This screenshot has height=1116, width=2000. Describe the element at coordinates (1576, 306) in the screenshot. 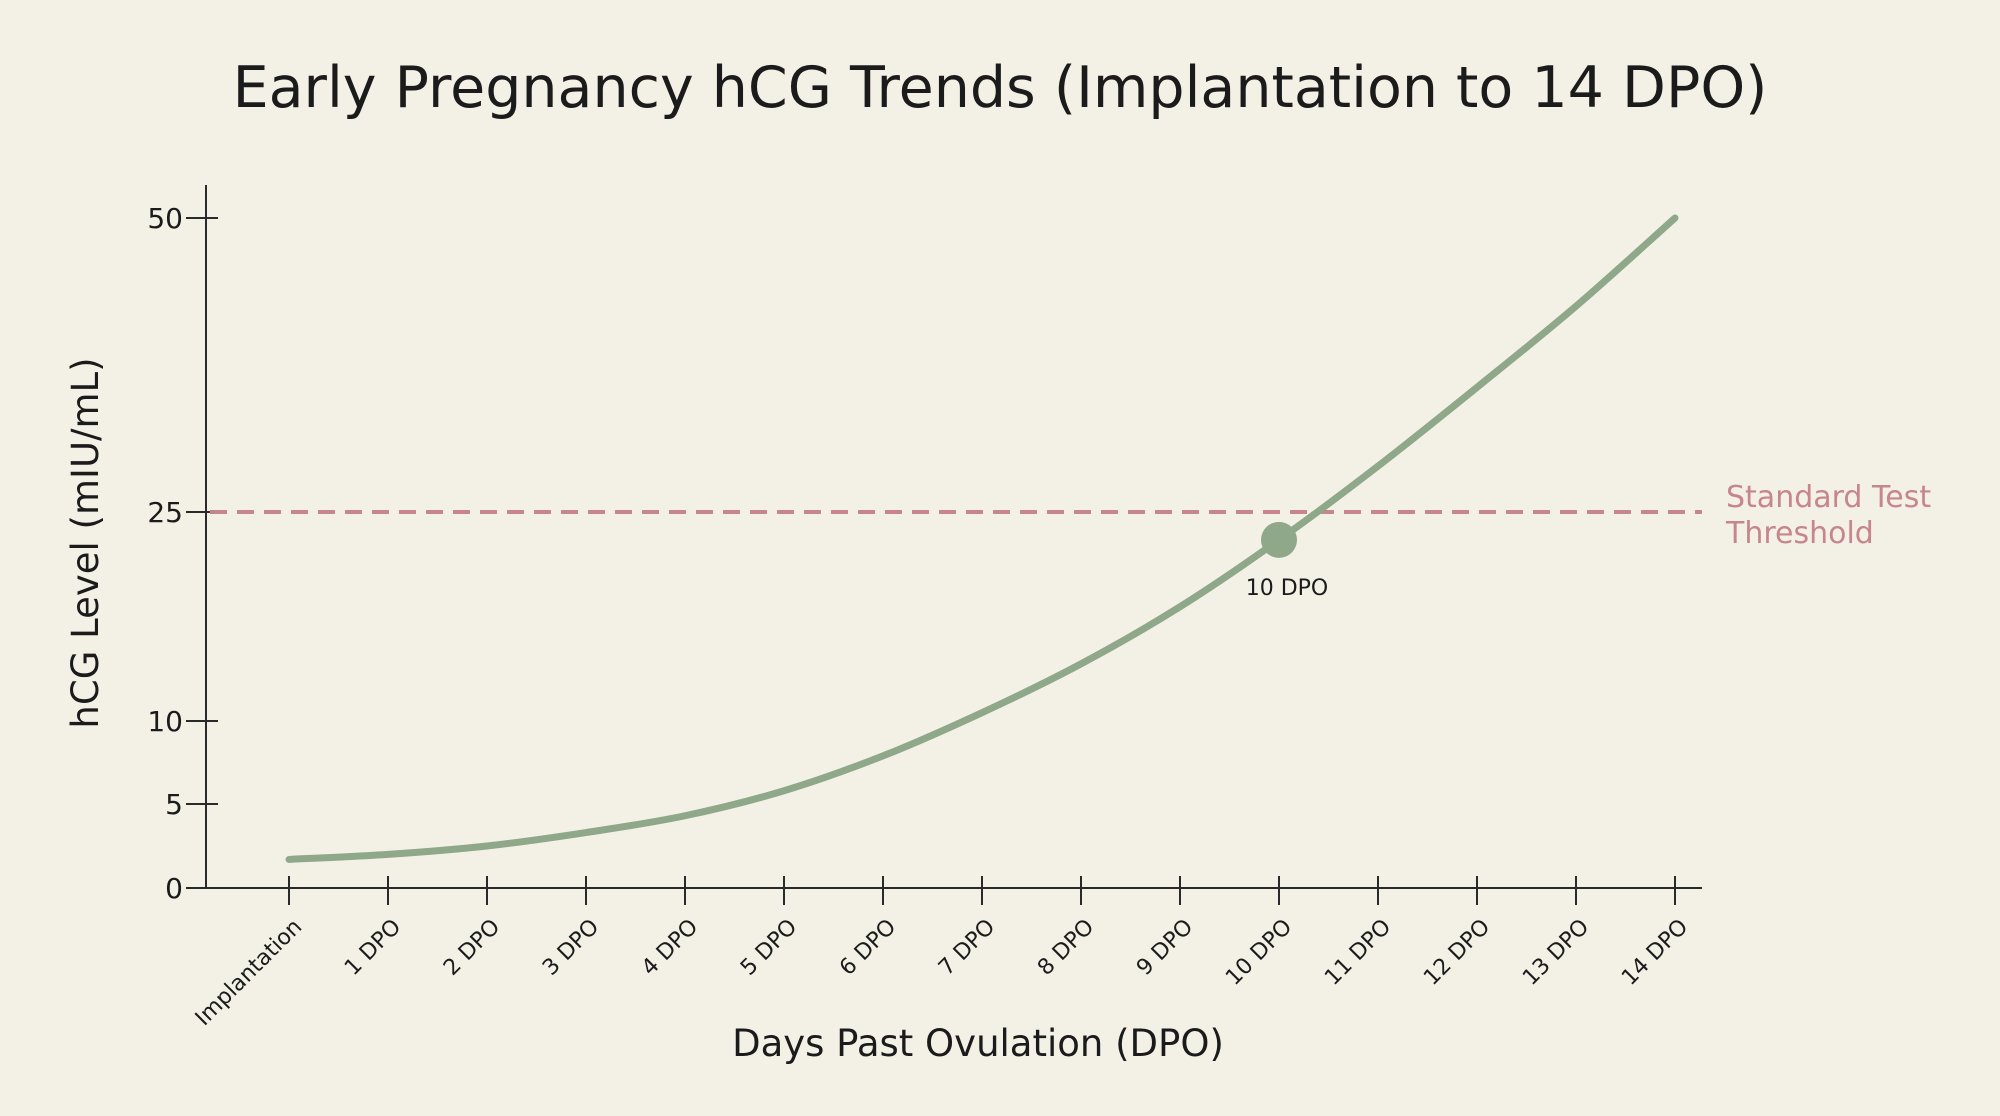

I see `data-point-13-dpo` at that location.